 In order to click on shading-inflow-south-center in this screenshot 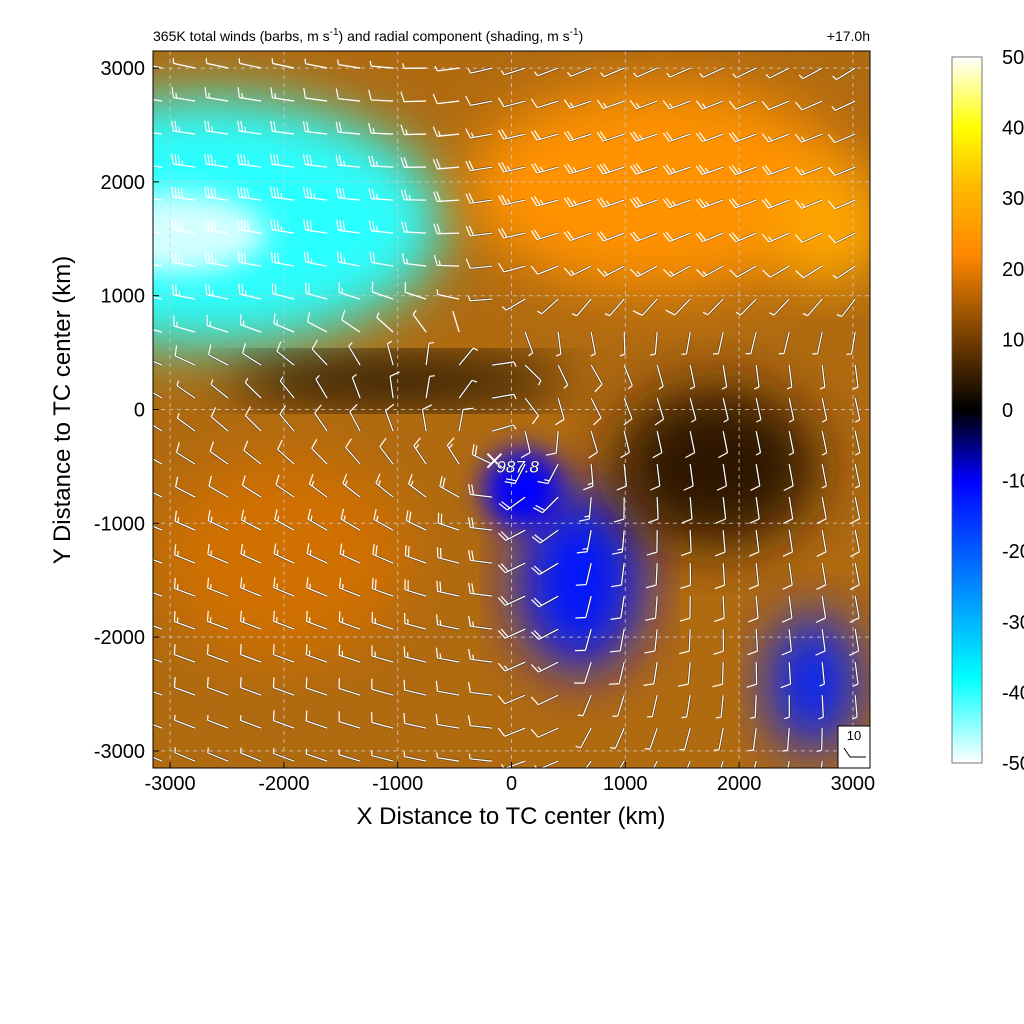, I will do `click(580, 580)`.